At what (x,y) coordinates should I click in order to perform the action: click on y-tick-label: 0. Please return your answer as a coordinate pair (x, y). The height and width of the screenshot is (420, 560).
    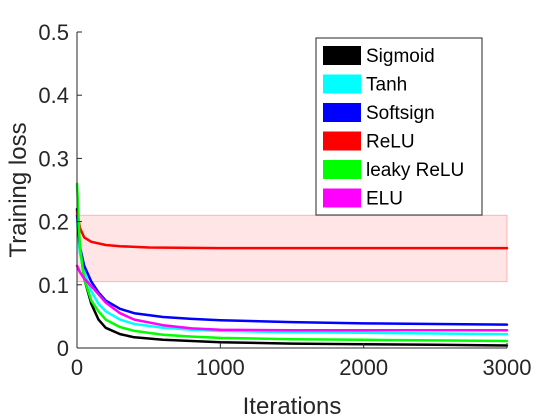
    Looking at the image, I should click on (63, 348).